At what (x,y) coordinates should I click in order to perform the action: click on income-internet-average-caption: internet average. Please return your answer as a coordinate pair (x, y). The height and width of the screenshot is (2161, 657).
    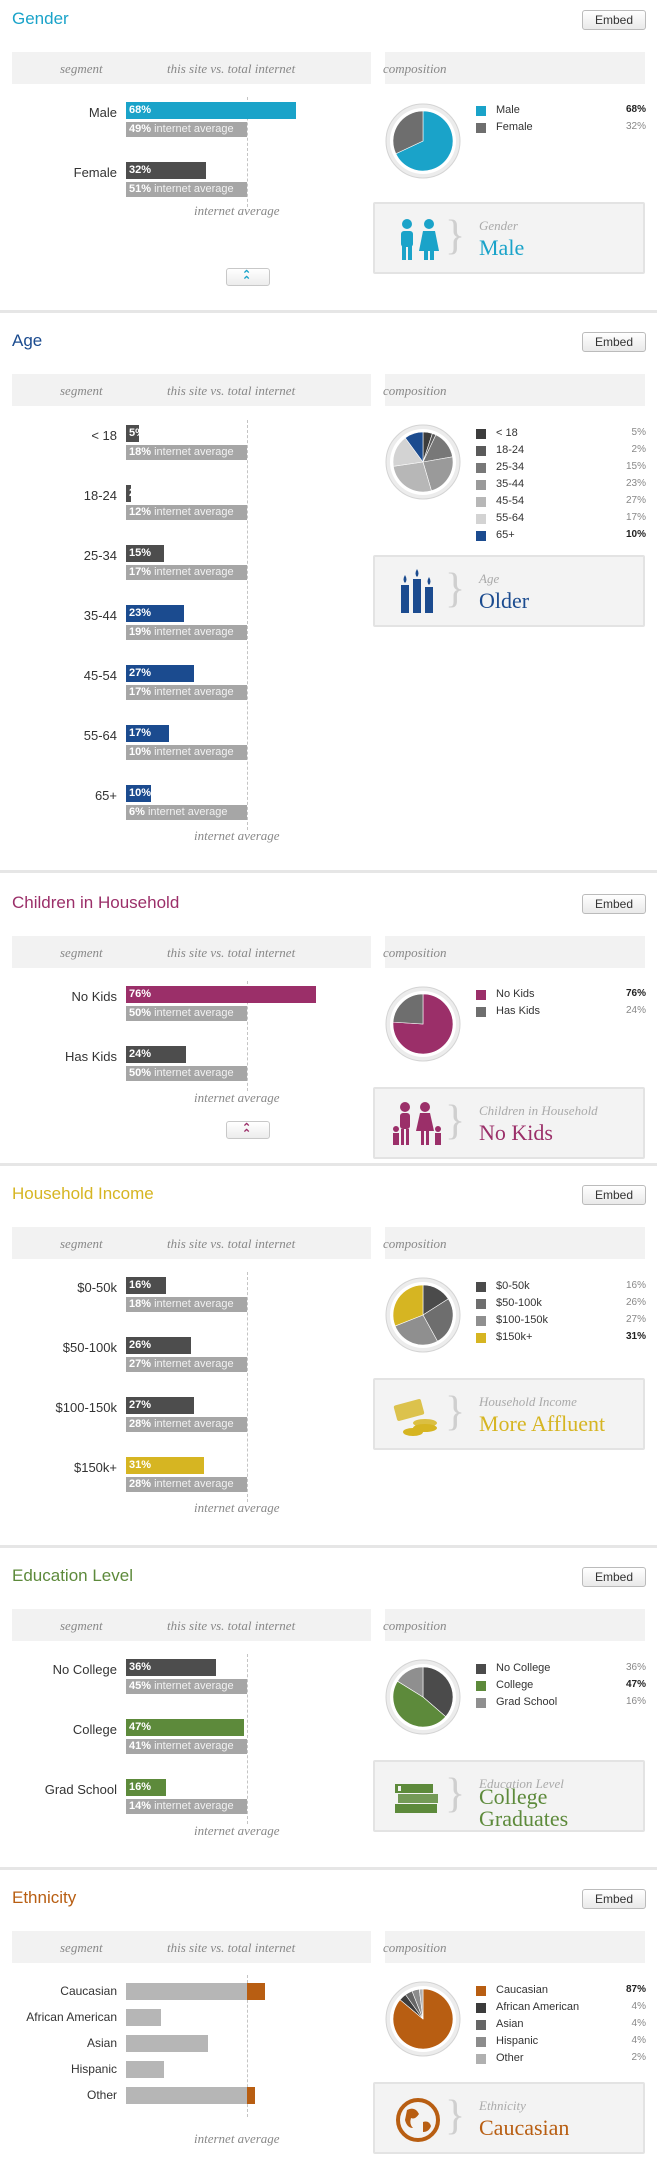
    Looking at the image, I should click on (237, 1507).